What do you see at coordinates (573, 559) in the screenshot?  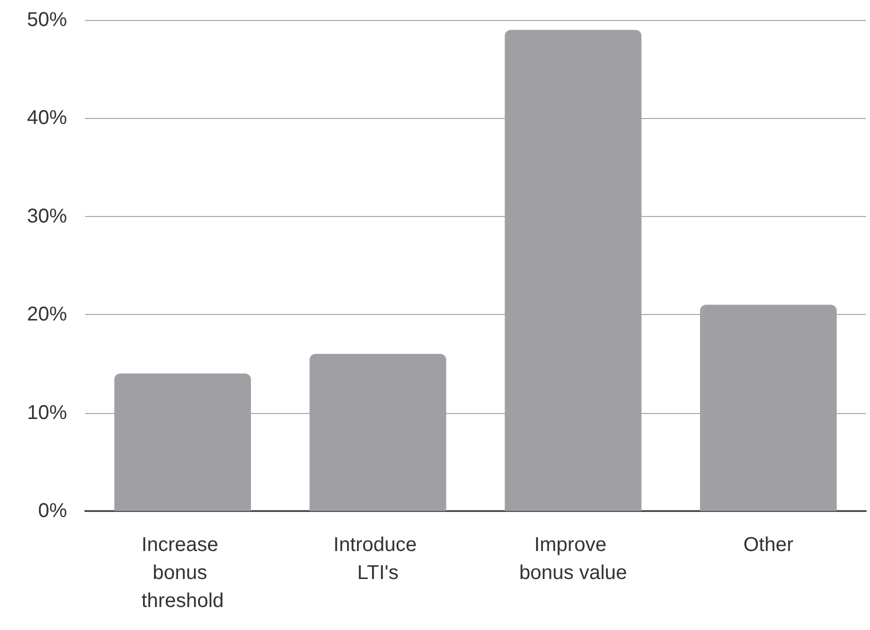 I see `x-tick-label: Improve bonus value` at bounding box center [573, 559].